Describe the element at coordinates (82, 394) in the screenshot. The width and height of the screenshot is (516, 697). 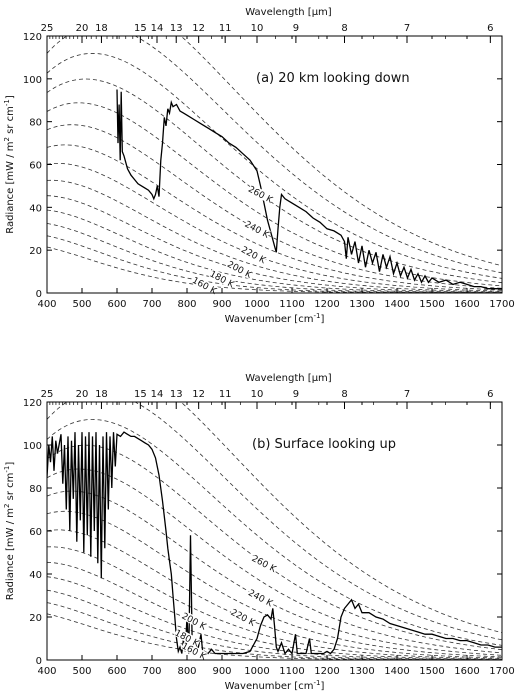
I see `top-tick-label: 20` at that location.